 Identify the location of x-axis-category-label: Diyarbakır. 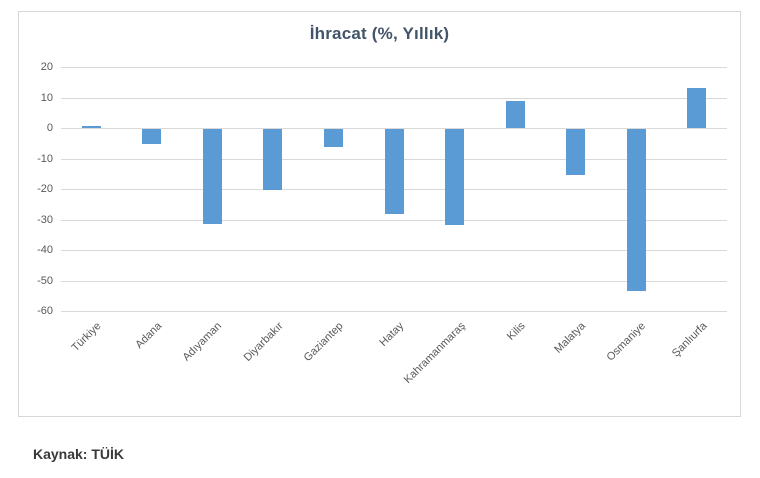
(263, 342).